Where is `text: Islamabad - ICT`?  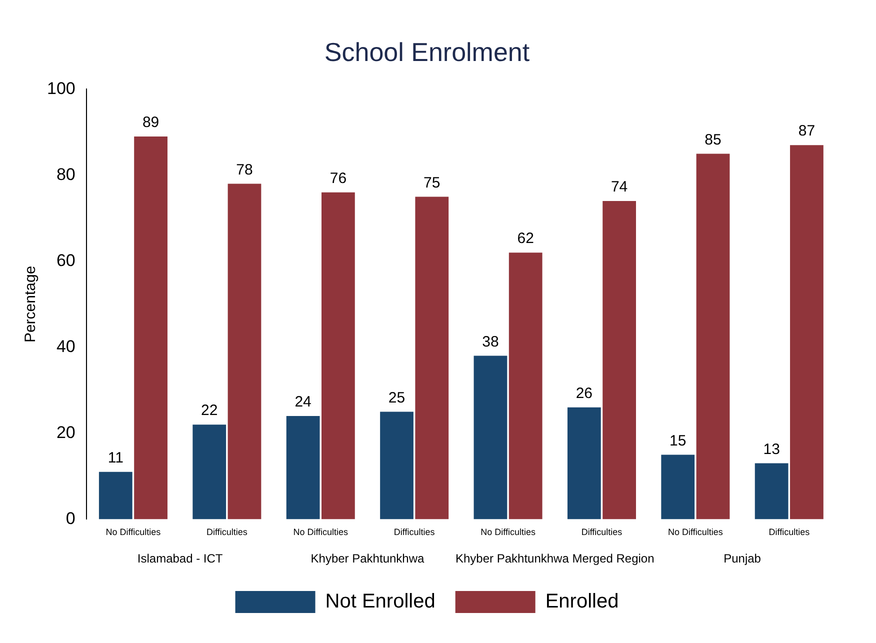 text: Islamabad - ICT is located at coordinates (180, 559).